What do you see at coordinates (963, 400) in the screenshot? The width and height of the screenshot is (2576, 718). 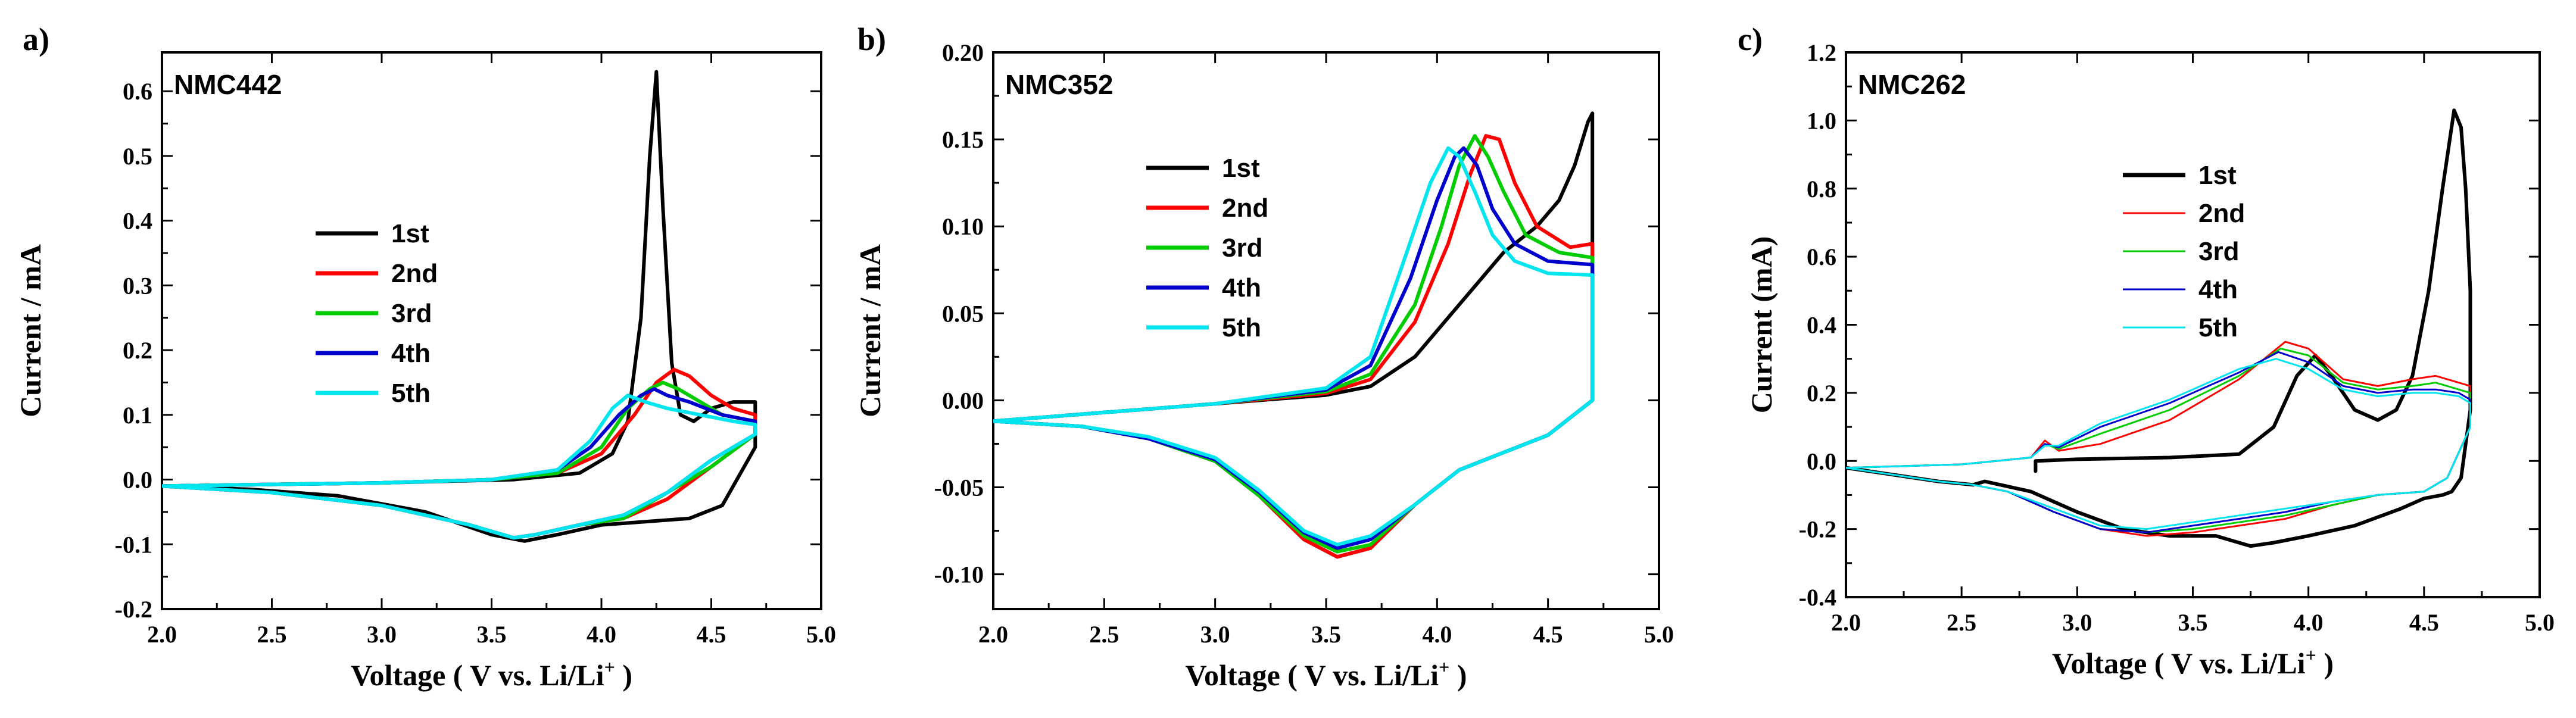 I see `y-tick-label: 0.00` at bounding box center [963, 400].